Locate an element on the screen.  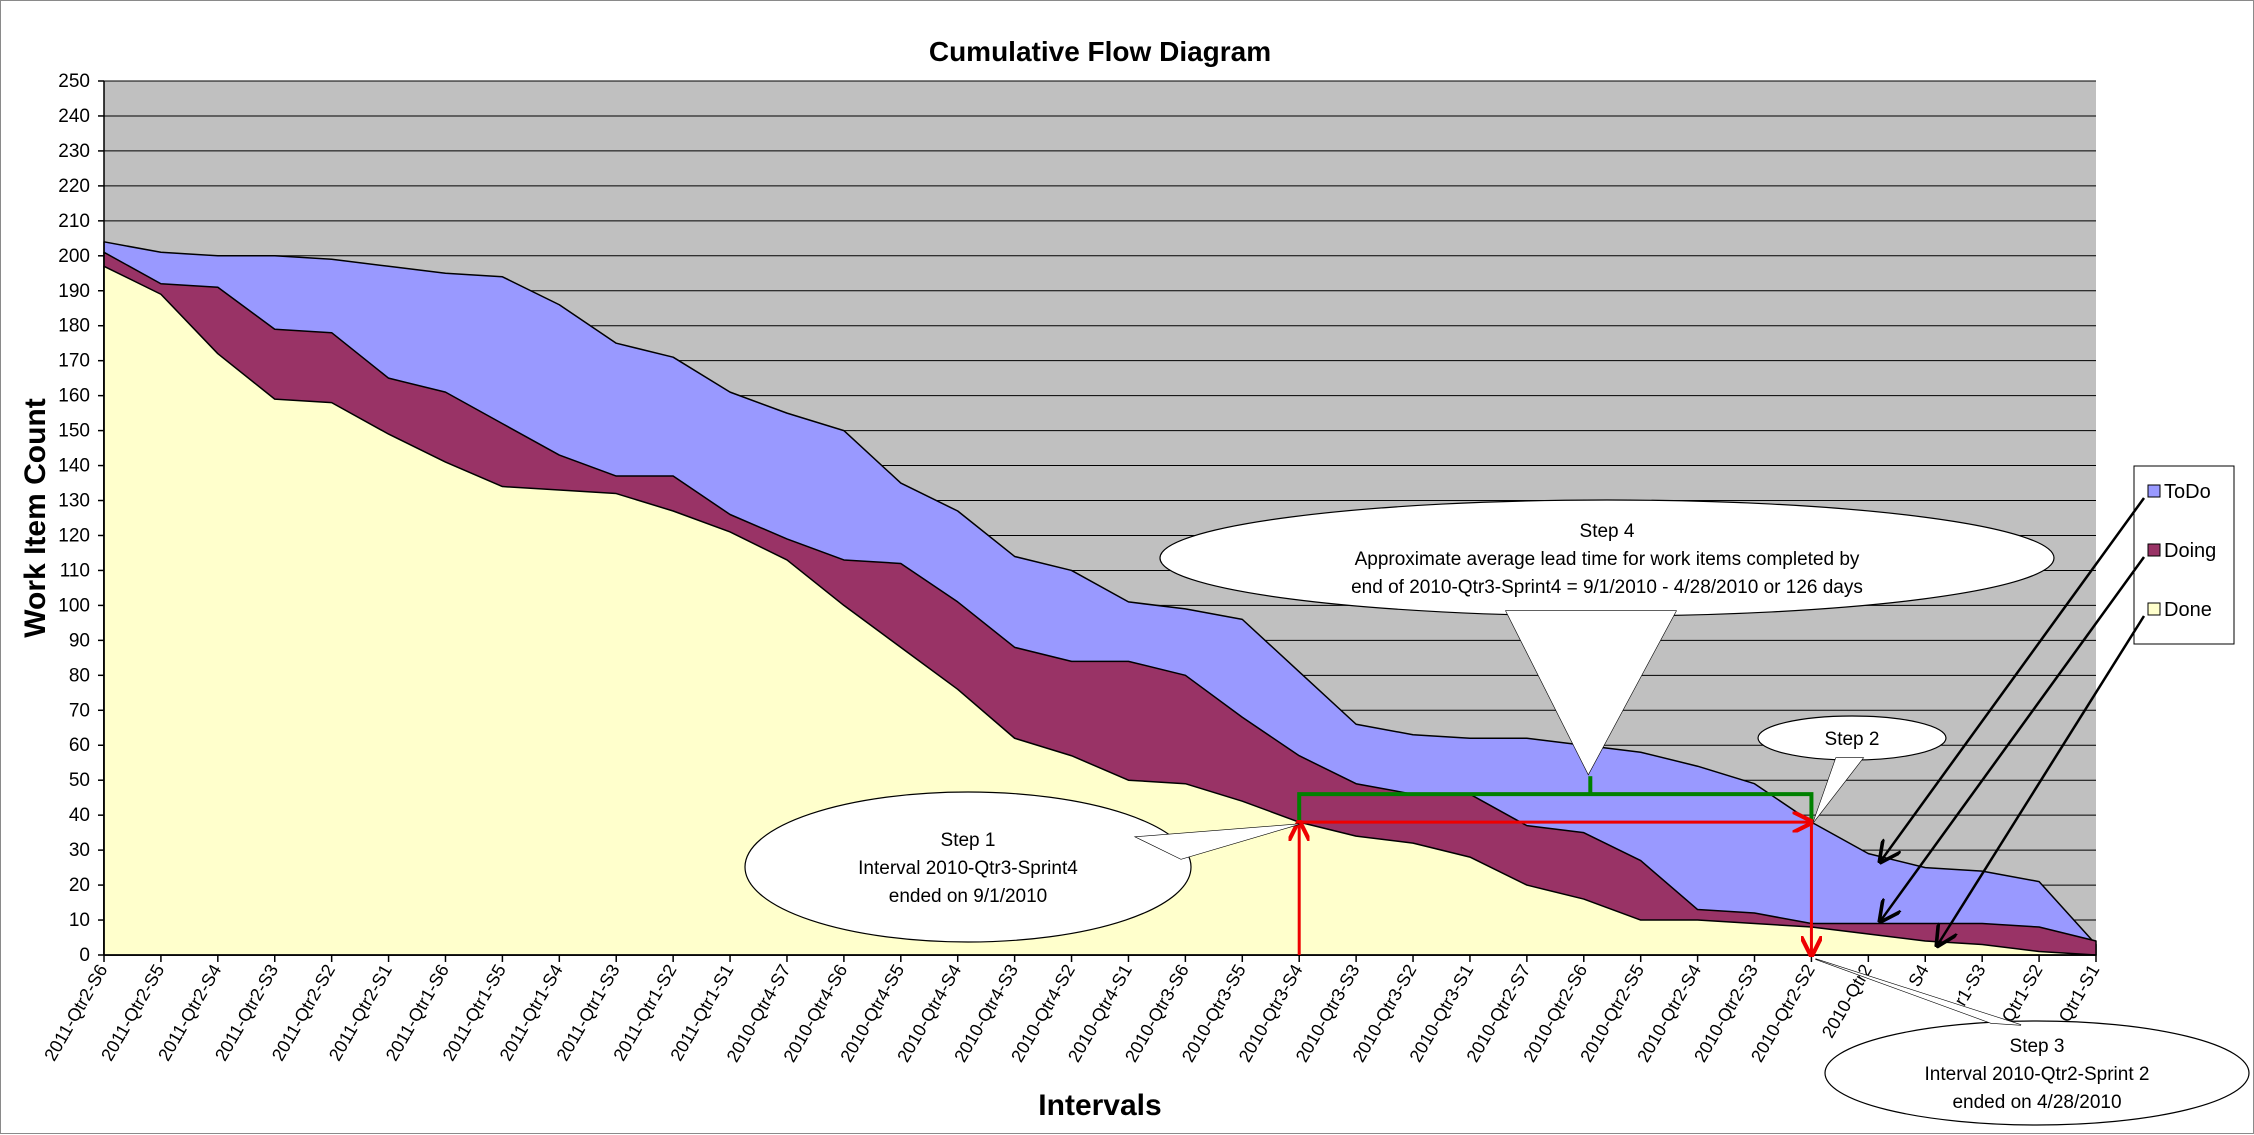
step1-callout-text: Step 1 is located at coordinates (968, 840).